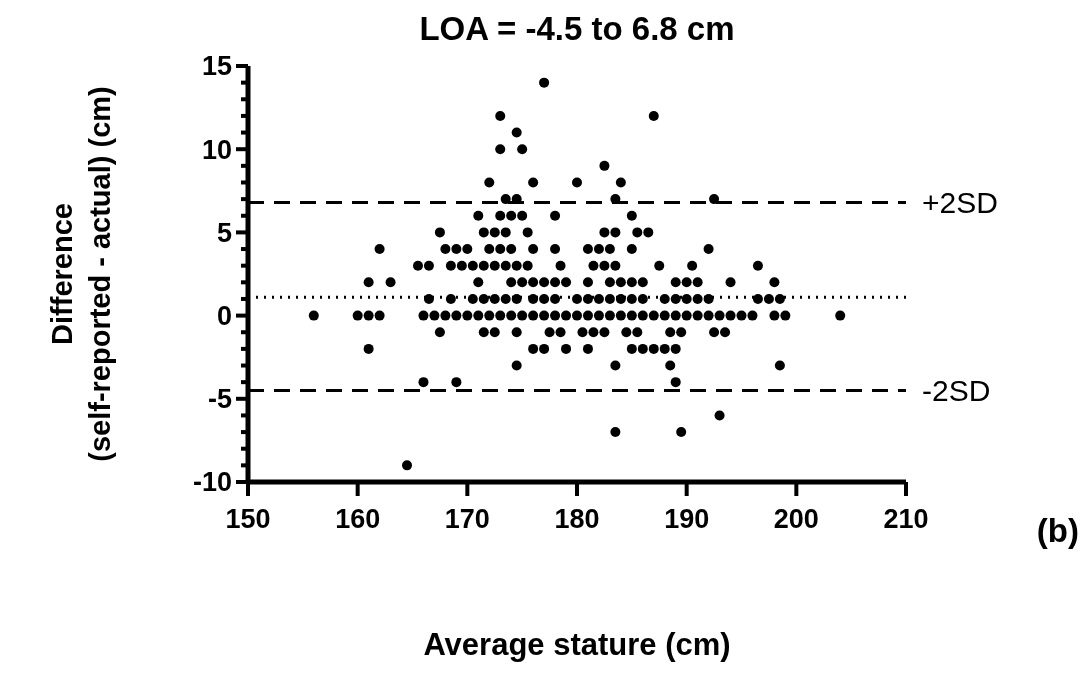  What do you see at coordinates (960, 203) in the screenshot?
I see `ref-line-label: +2SD` at bounding box center [960, 203].